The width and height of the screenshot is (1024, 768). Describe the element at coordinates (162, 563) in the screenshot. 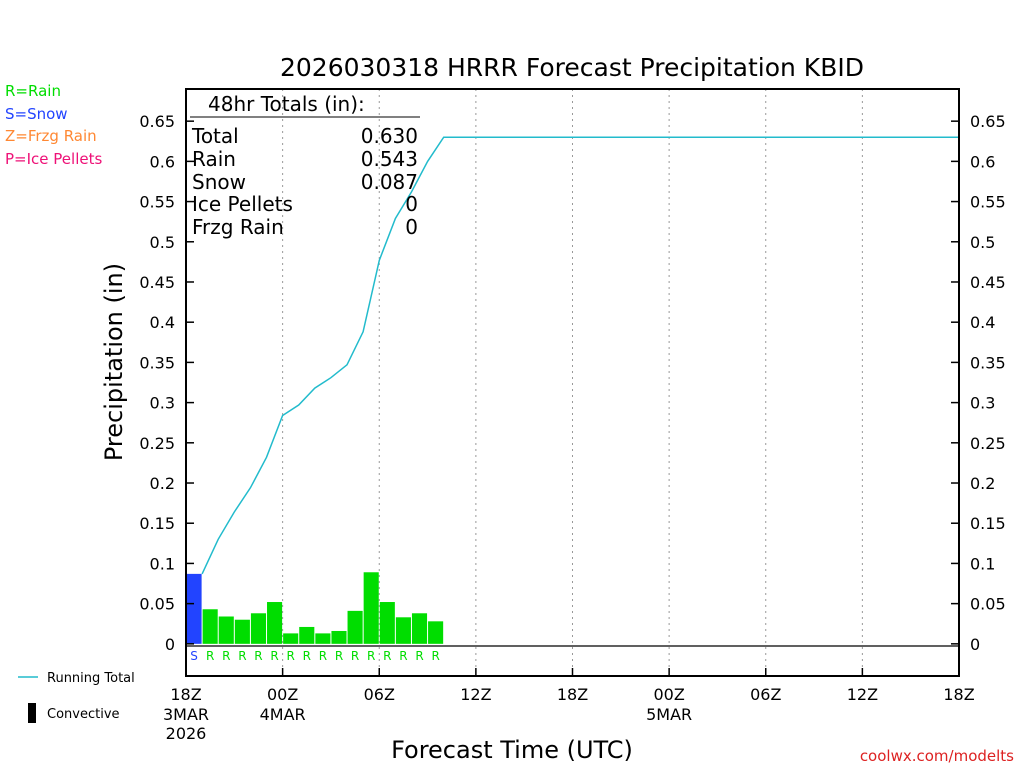

I see `y-tick-label-left: 0.1` at that location.